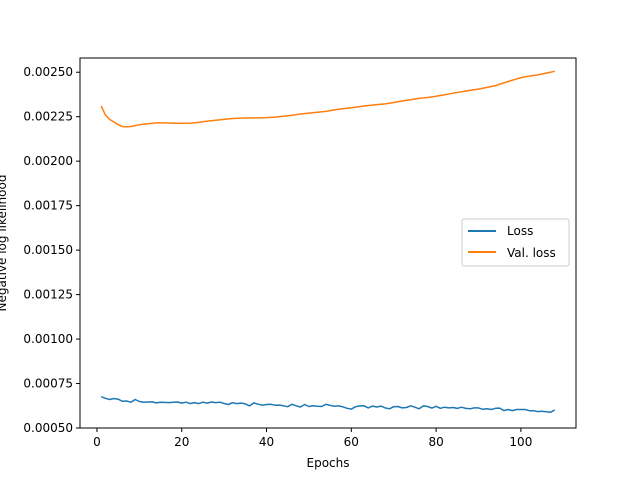 This screenshot has height=480, width=640. What do you see at coordinates (48, 384) in the screenshot?
I see `y-tick-label: 0.00075` at bounding box center [48, 384].